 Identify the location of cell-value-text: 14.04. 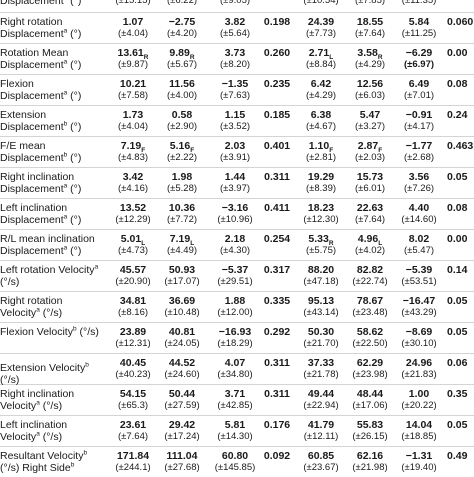
(419, 425).